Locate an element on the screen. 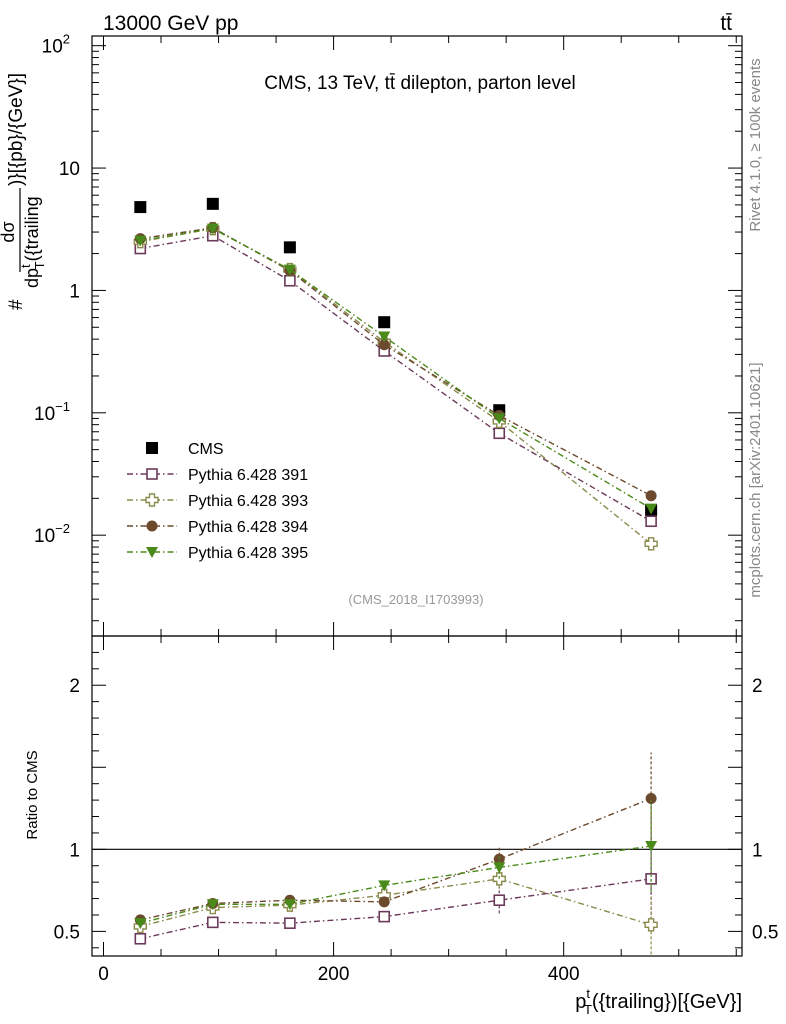 This screenshot has width=786, height=1024. y-label-units: )}[{pb}/{GeV}] is located at coordinates (16, 129).